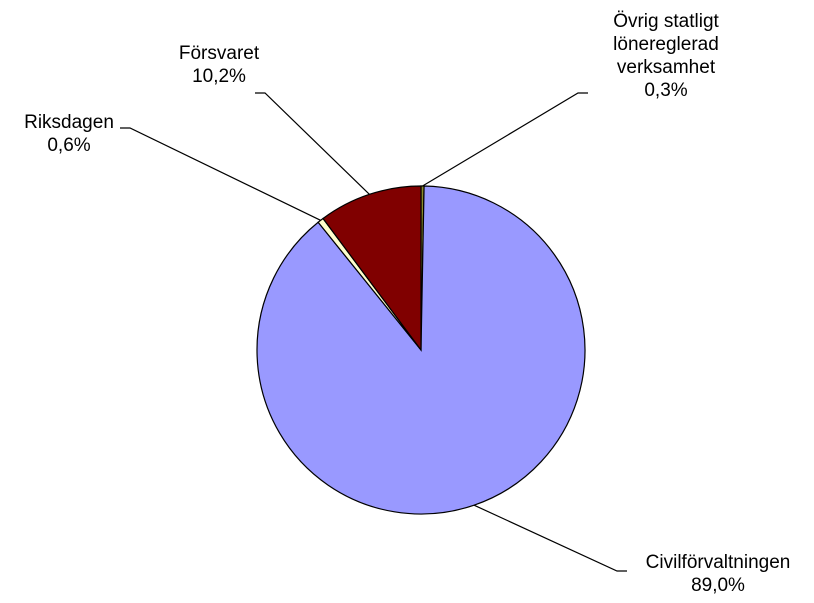 The width and height of the screenshot is (814, 603). Describe the element at coordinates (666, 44) in the screenshot. I see `slice-name-label: lönereglerad` at that location.